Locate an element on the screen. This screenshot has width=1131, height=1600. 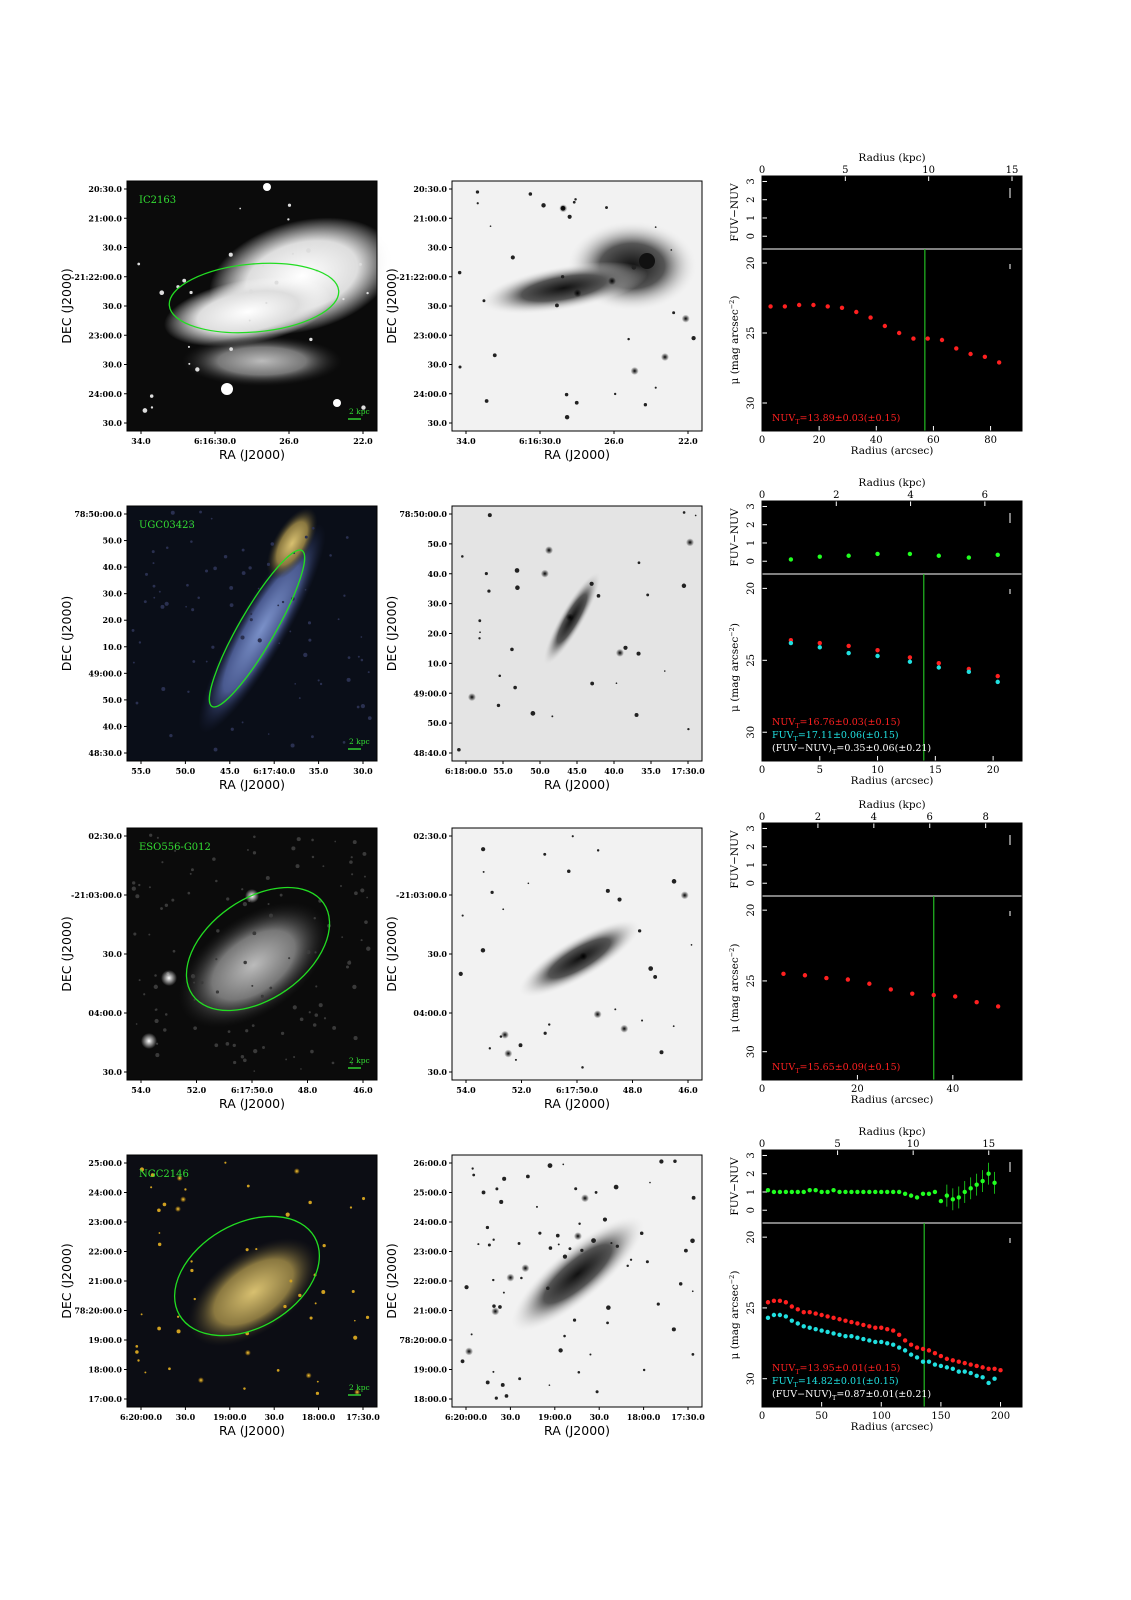
kpc-tick-label: 0 is located at coordinates (762, 1144).